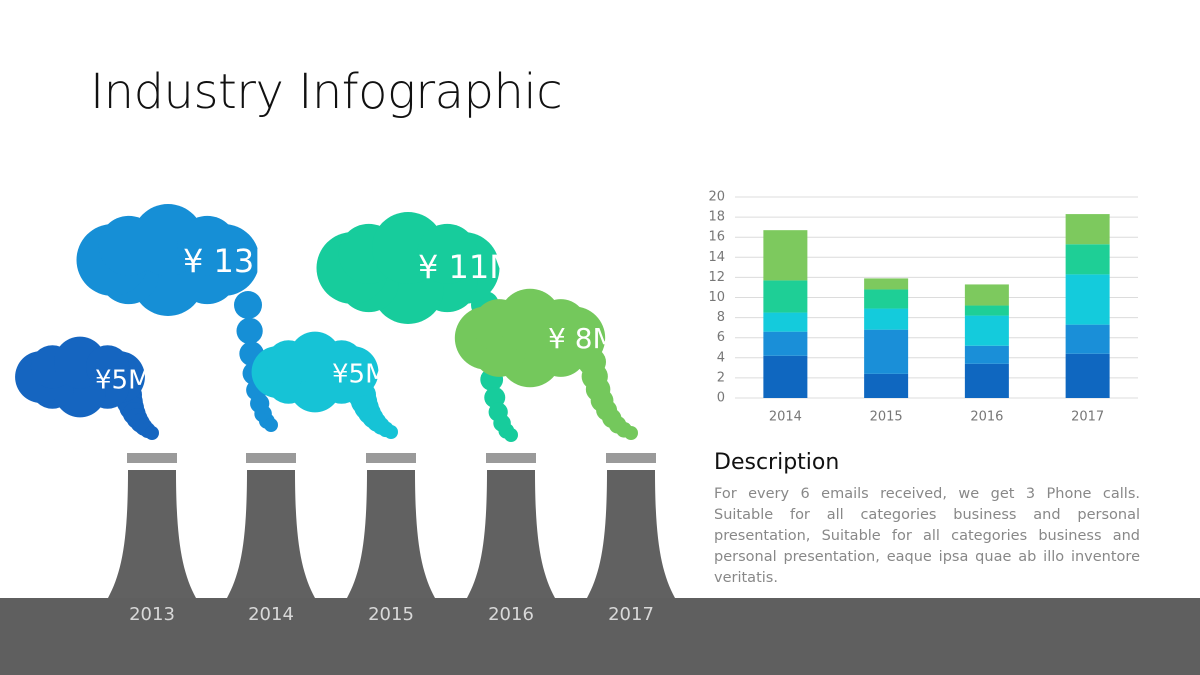 The image size is (1200, 675). I want to click on y-tick-label: 4, so click(721, 357).